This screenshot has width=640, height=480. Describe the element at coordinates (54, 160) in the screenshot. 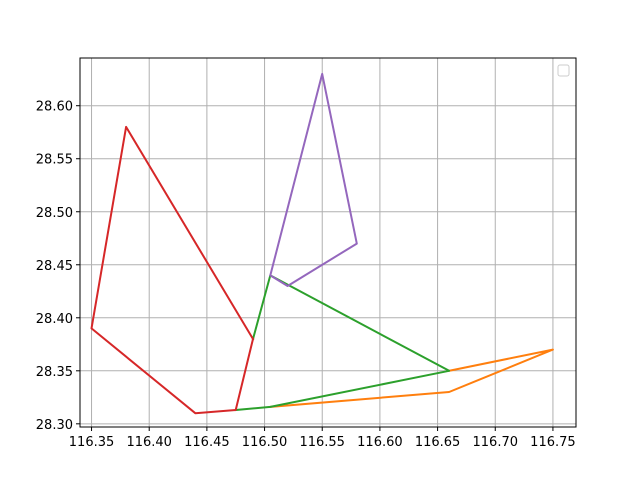

I see `y-tick-label: 28.55` at that location.